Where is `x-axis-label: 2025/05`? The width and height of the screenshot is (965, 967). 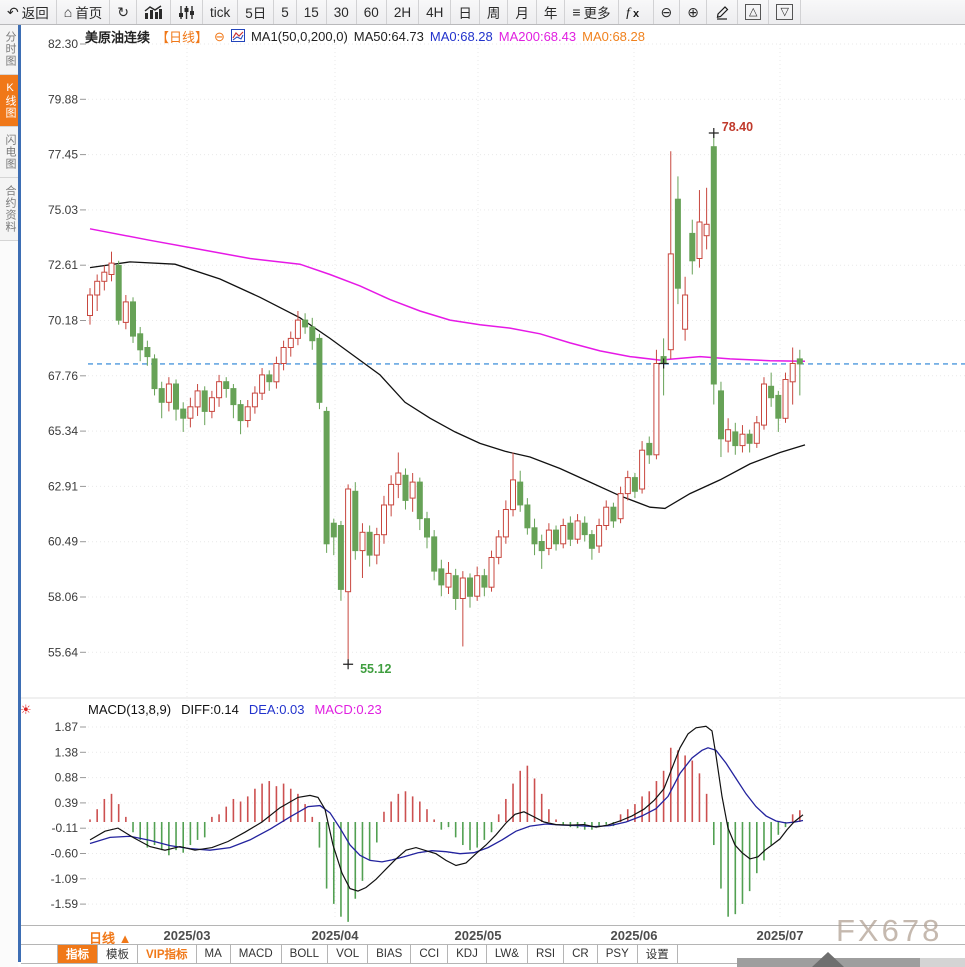
x-axis-label: 2025/05 is located at coordinates (478, 935).